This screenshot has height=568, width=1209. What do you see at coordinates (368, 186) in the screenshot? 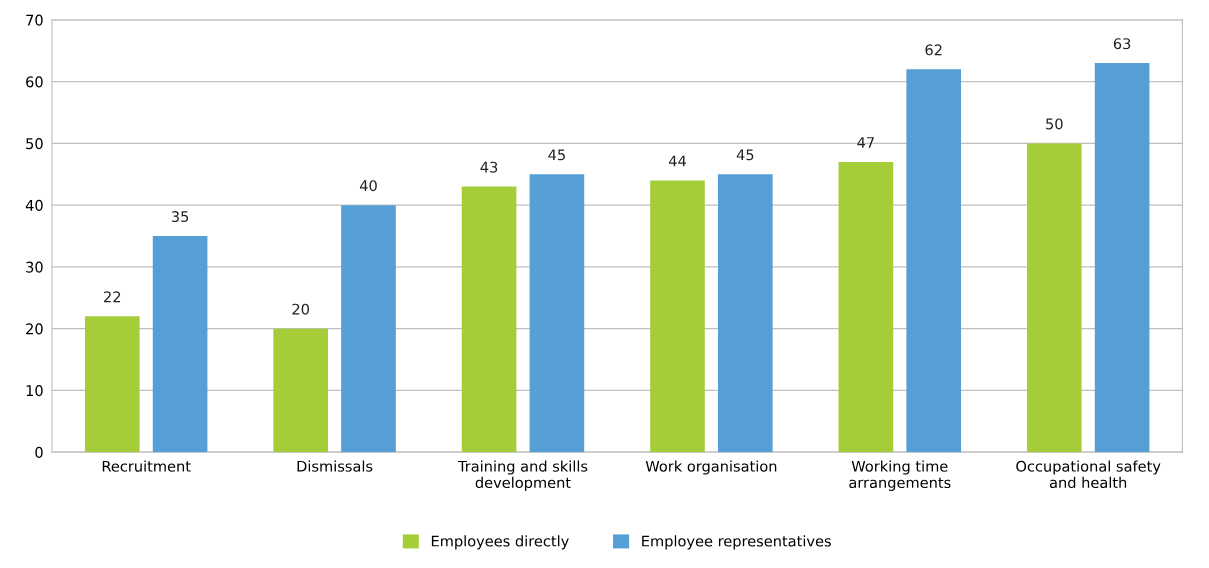
I see `data-label: 40` at bounding box center [368, 186].